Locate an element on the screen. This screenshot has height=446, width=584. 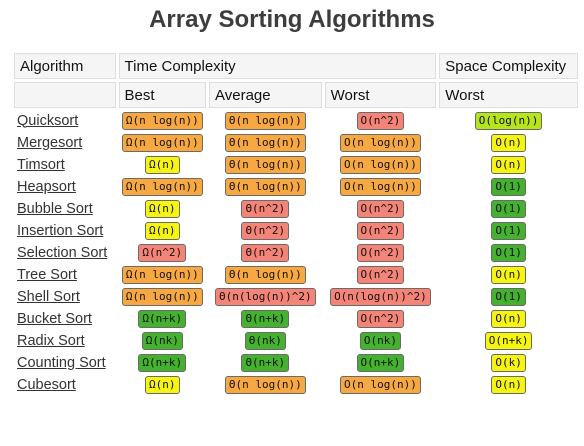
algorithm-link: Cubesort is located at coordinates (46, 384).